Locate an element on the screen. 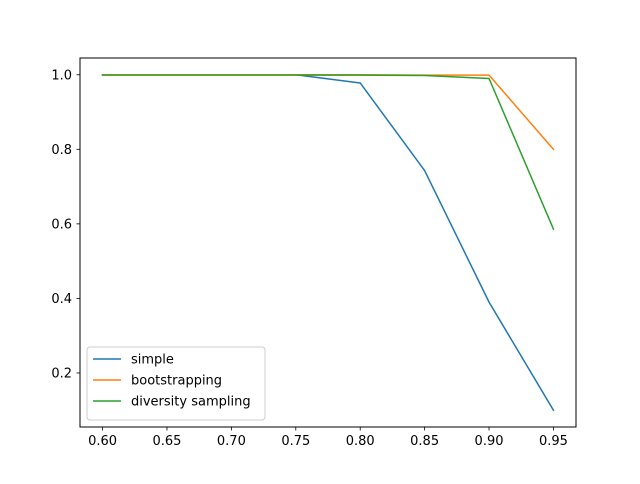 This screenshot has width=640, height=484. y-tick-label: 0.6 is located at coordinates (61, 224).